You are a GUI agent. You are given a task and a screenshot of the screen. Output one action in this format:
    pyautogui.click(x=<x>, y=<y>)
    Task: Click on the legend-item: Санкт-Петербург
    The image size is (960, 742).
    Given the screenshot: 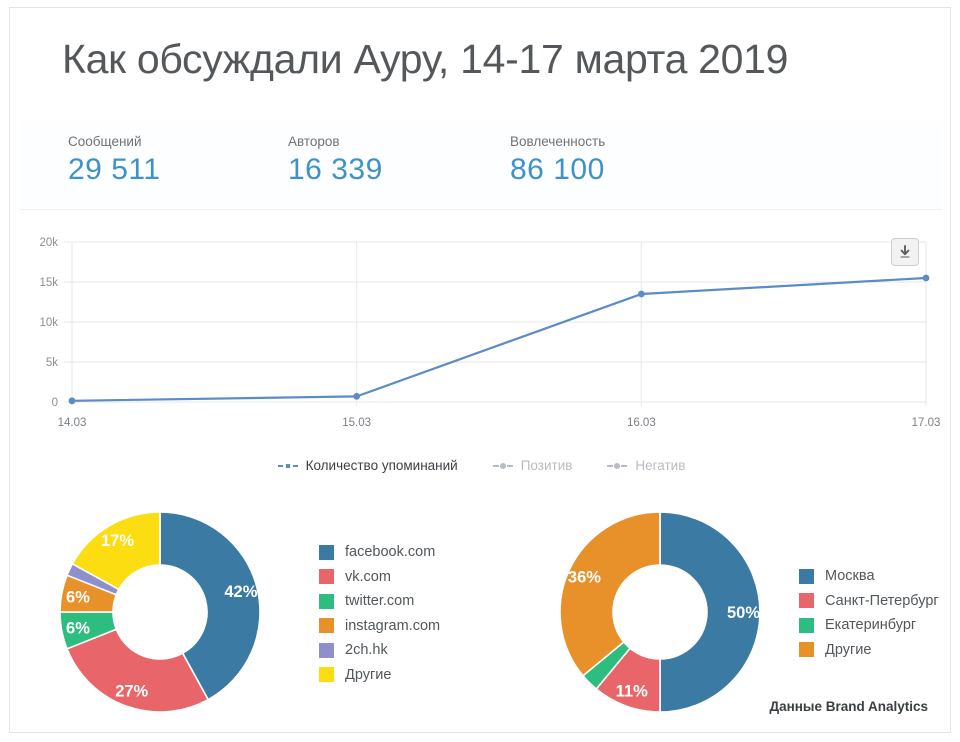 What is the action you would take?
    pyautogui.click(x=869, y=601)
    